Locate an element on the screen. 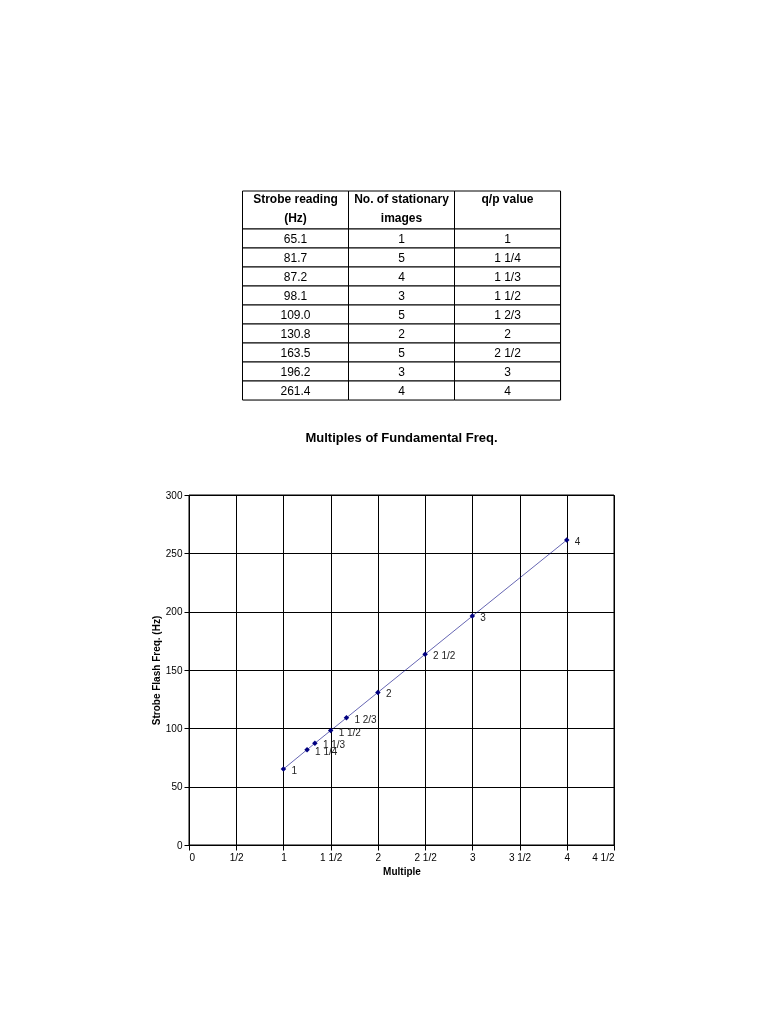 This screenshot has height=1024, width=768. annotation: 1 is located at coordinates (294, 771).